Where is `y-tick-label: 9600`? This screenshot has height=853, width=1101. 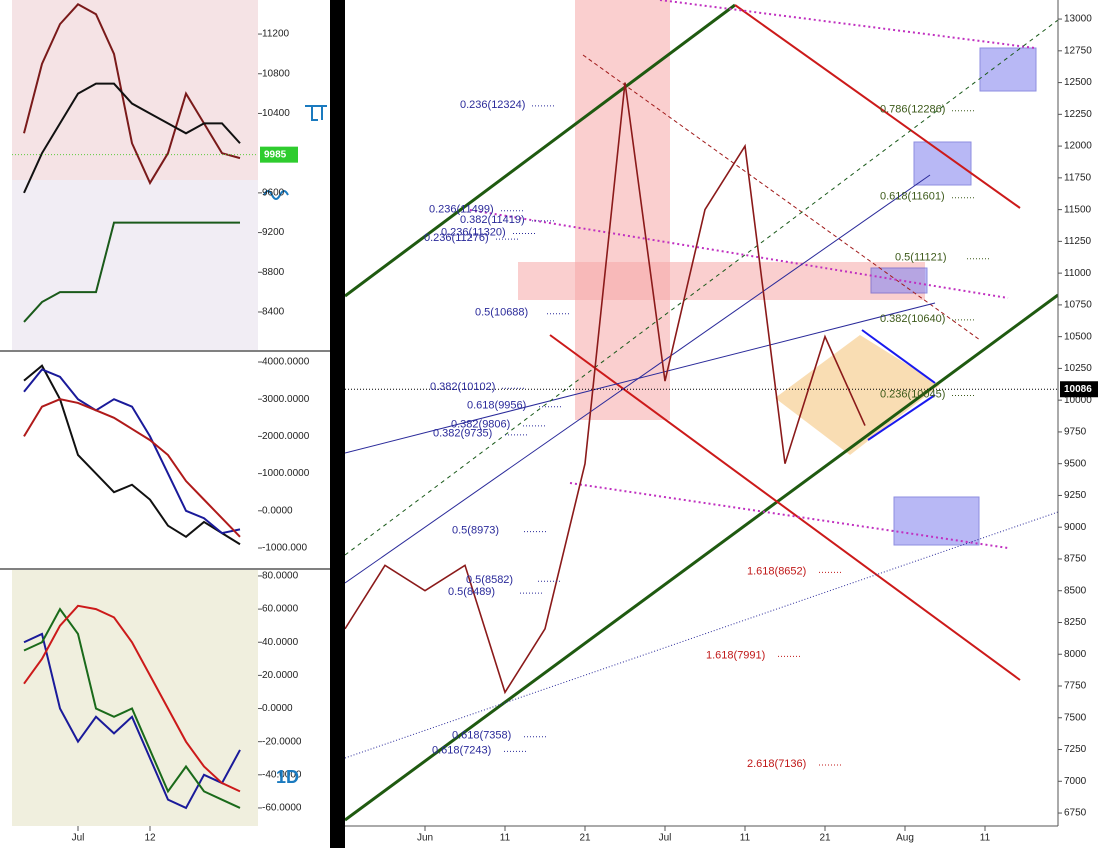
y-tick-label: 9600 is located at coordinates (273, 193).